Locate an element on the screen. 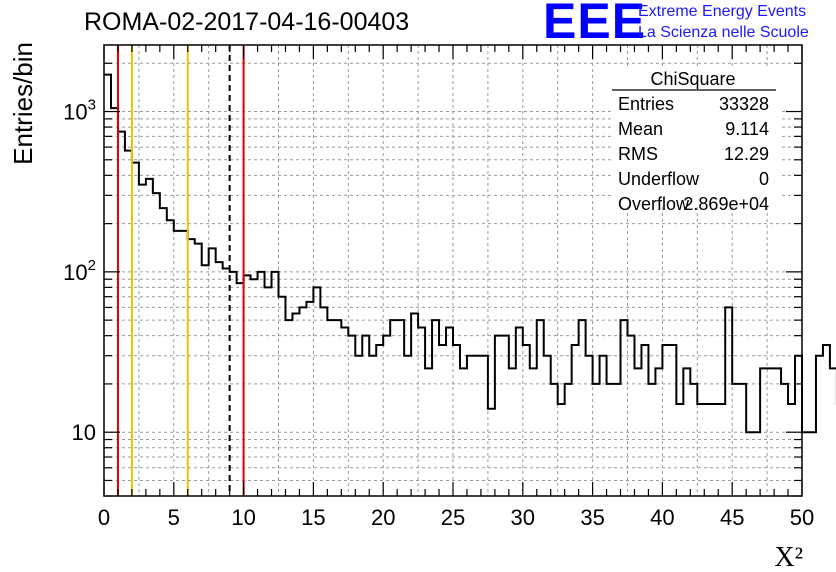  x-tick-label: 40 is located at coordinates (662, 517).